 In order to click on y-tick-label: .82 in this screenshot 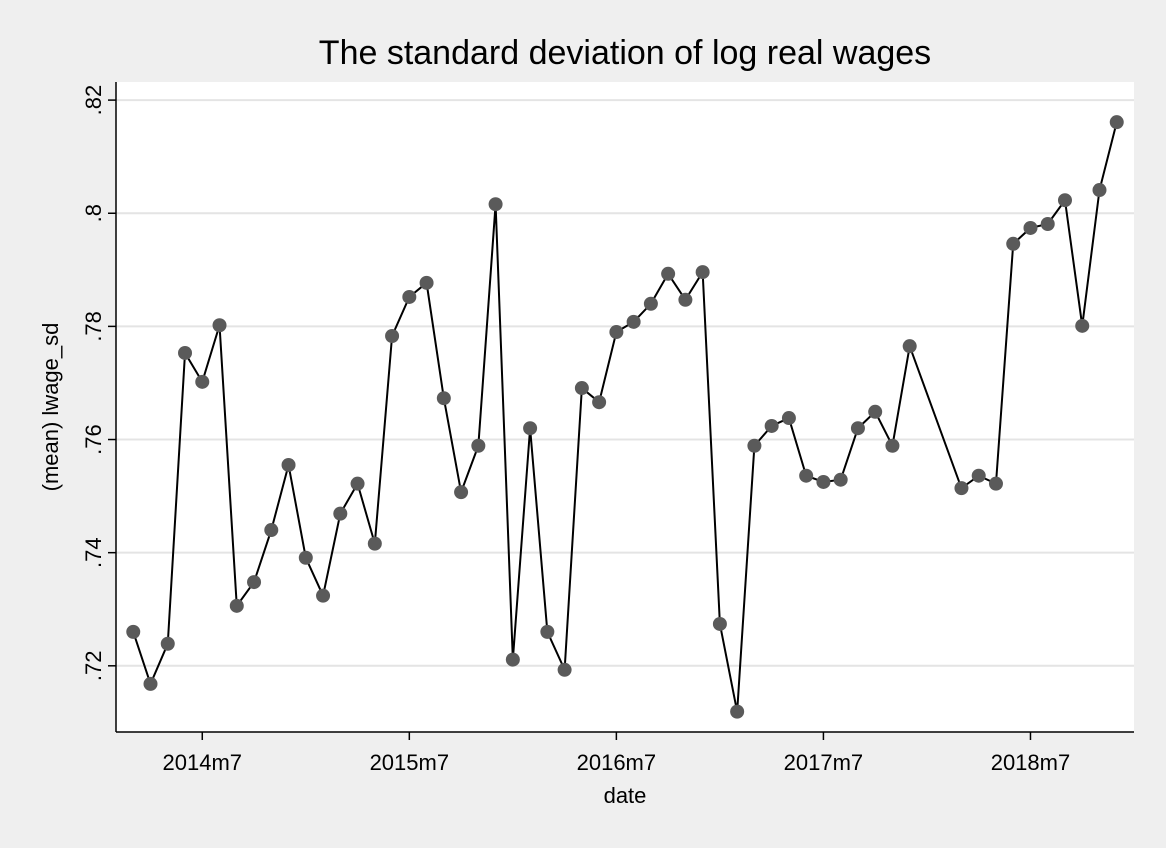, I will do `click(93, 100)`.